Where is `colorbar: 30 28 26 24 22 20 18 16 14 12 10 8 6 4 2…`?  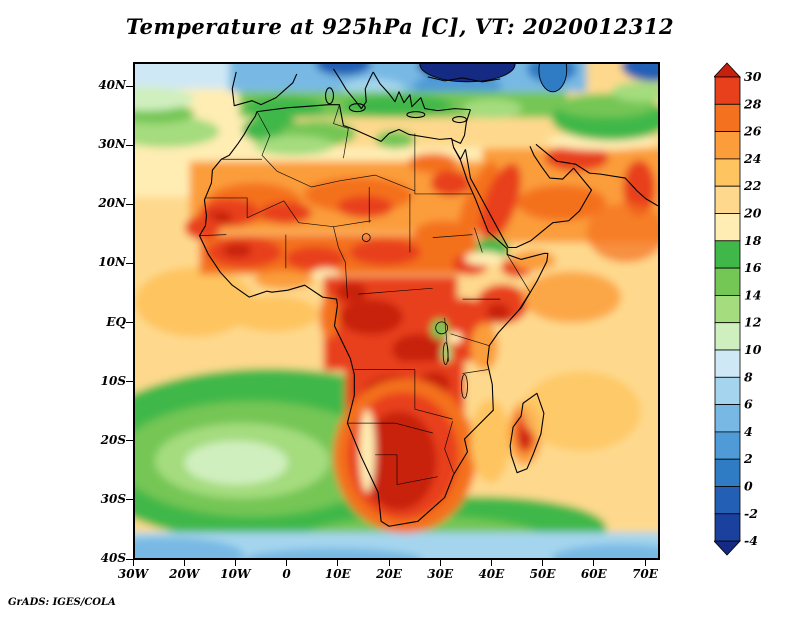 colorbar: 30 28 26 24 22 20 18 16 14 12 10 8 6 4 2… is located at coordinates (738, 309).